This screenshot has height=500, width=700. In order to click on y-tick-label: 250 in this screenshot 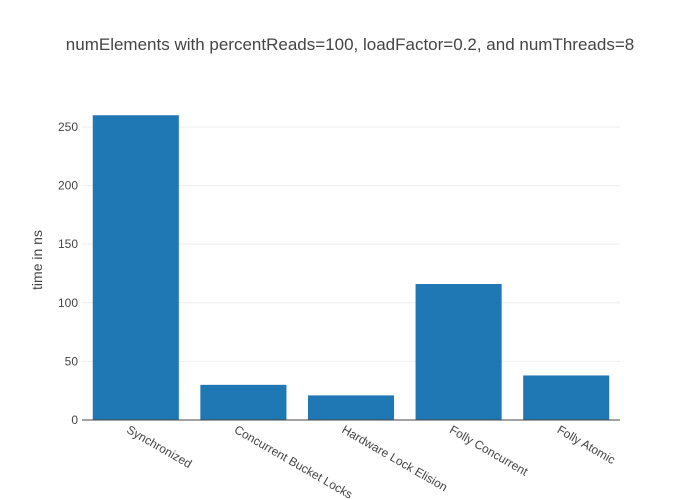, I will do `click(68, 127)`.